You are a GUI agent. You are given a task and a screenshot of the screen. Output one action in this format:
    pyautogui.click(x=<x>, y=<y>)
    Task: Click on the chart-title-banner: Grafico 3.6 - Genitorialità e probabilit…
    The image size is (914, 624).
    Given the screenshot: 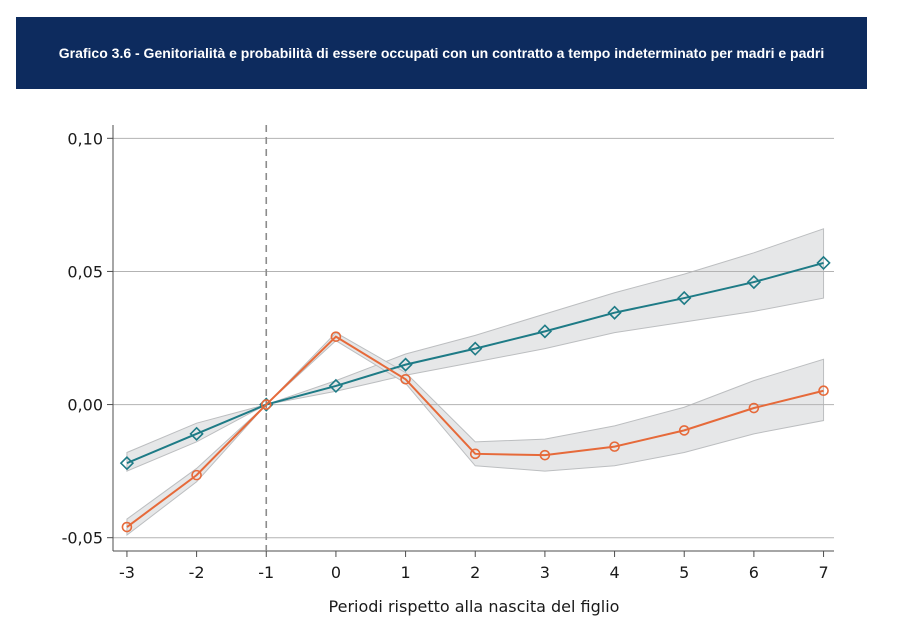 What is the action you would take?
    pyautogui.click(x=441, y=53)
    